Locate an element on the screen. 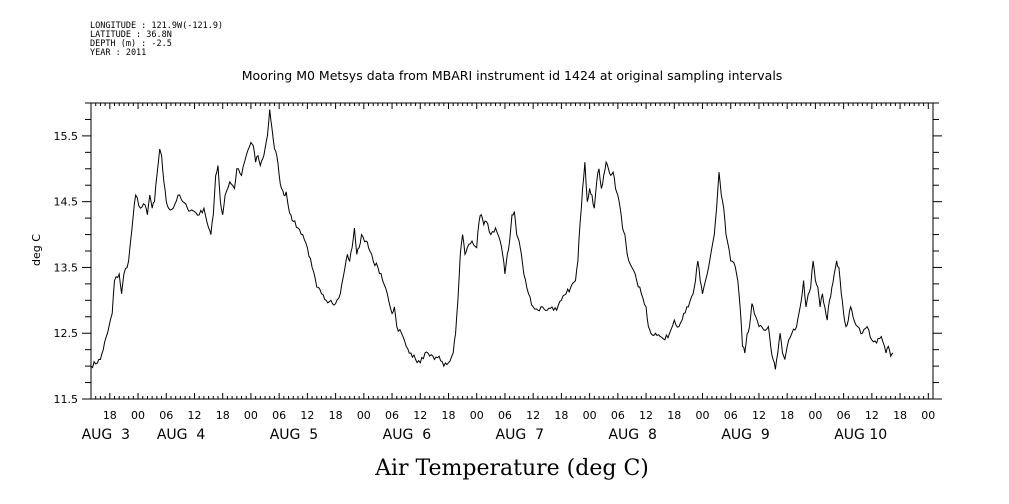 The height and width of the screenshot is (504, 1009). y-tick-label: 13.5 is located at coordinates (66, 267).